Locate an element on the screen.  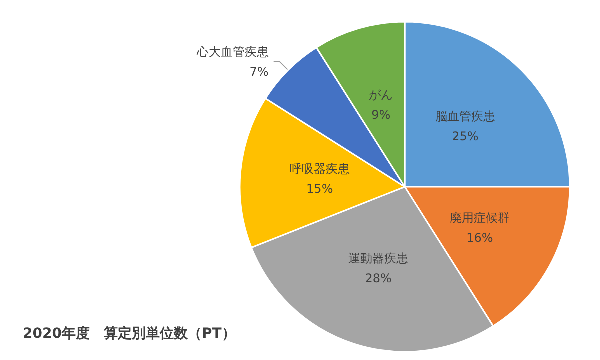
slice-label: 呼吸器疾患 is located at coordinates (320, 169).